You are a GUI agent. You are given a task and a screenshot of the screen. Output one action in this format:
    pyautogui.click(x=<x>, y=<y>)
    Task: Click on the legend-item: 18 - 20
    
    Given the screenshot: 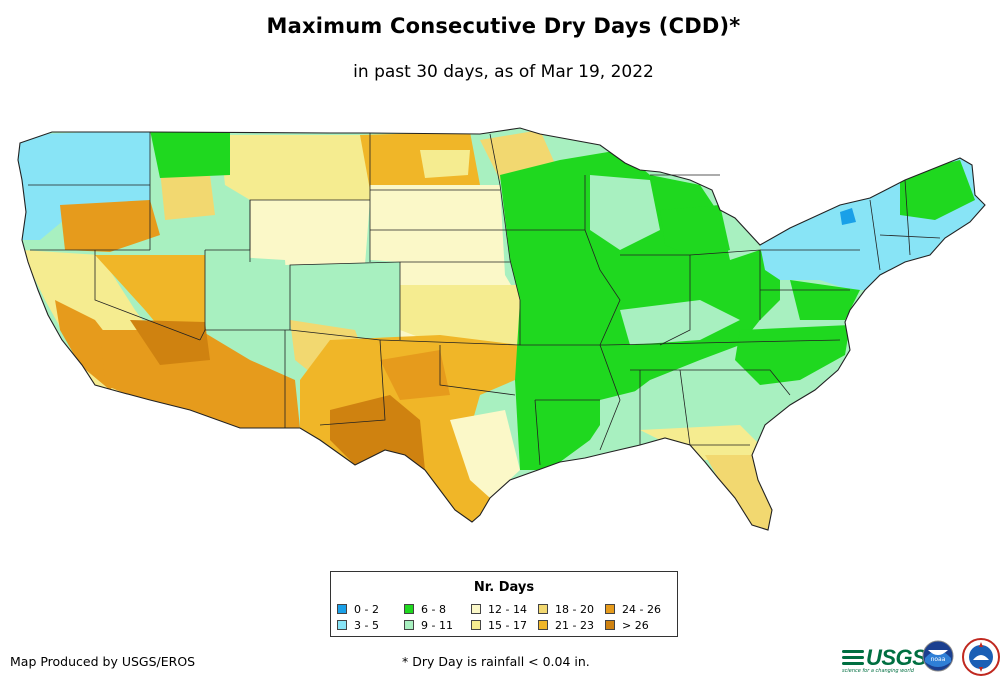 What is the action you would take?
    pyautogui.click(x=571, y=609)
    